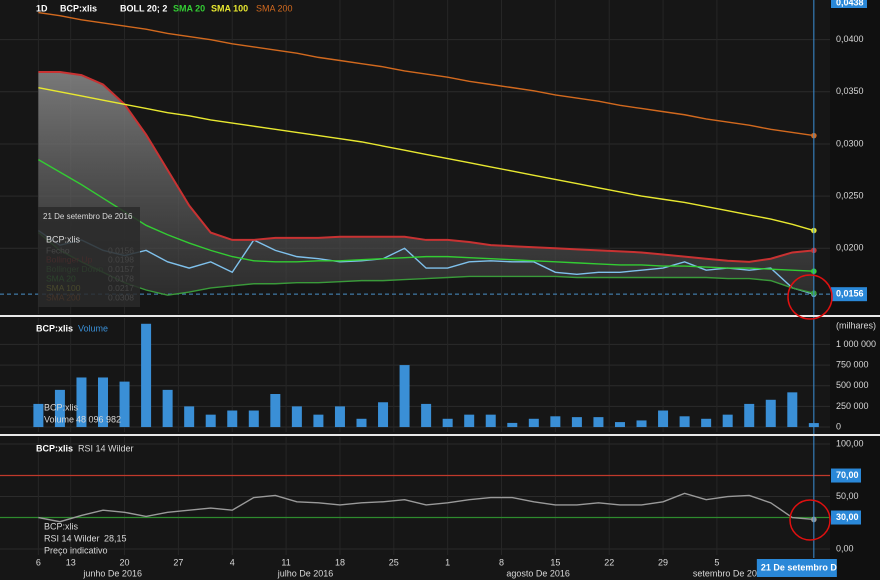 The image size is (880, 580). What do you see at coordinates (852, 406) in the screenshot?
I see `y-tick-label: 250 000` at bounding box center [852, 406].